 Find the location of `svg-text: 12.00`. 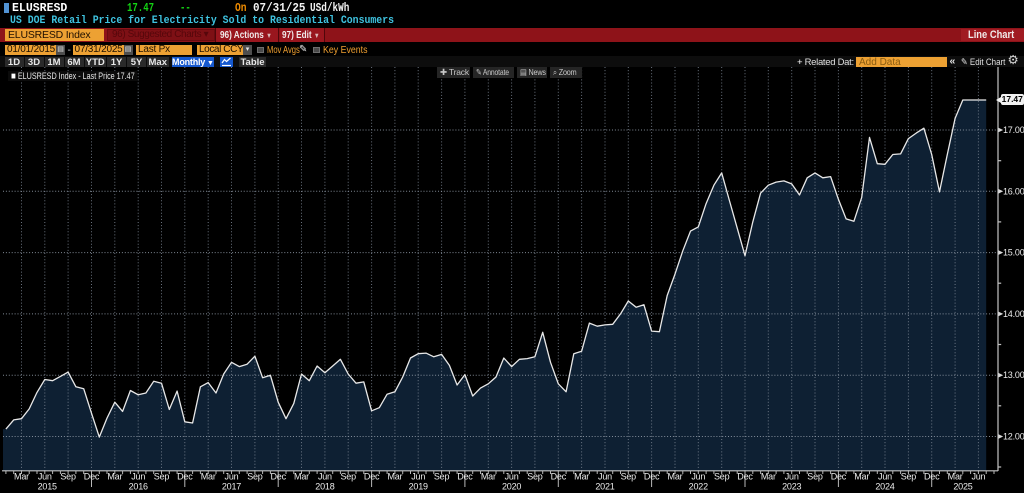

svg-text: 12.00 is located at coordinates (1013, 437).